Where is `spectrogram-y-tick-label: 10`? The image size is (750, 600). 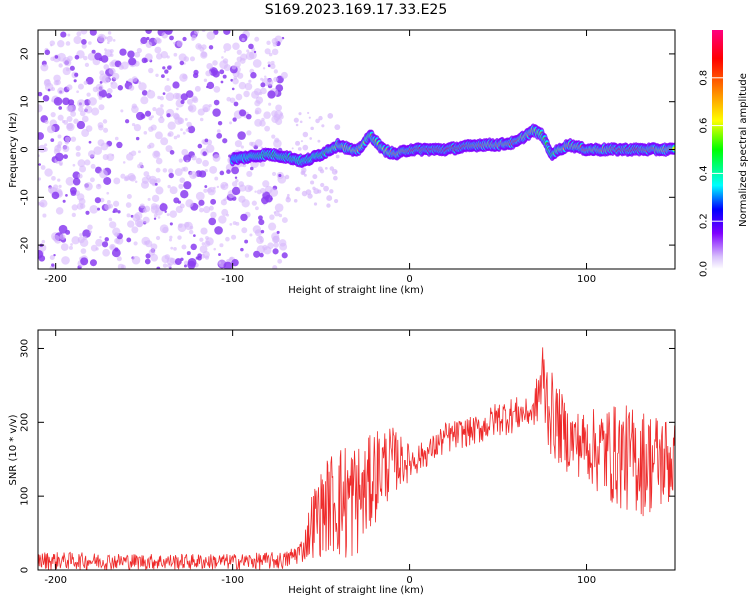
spectrogram-y-tick-label: 10 is located at coordinates (25, 101).